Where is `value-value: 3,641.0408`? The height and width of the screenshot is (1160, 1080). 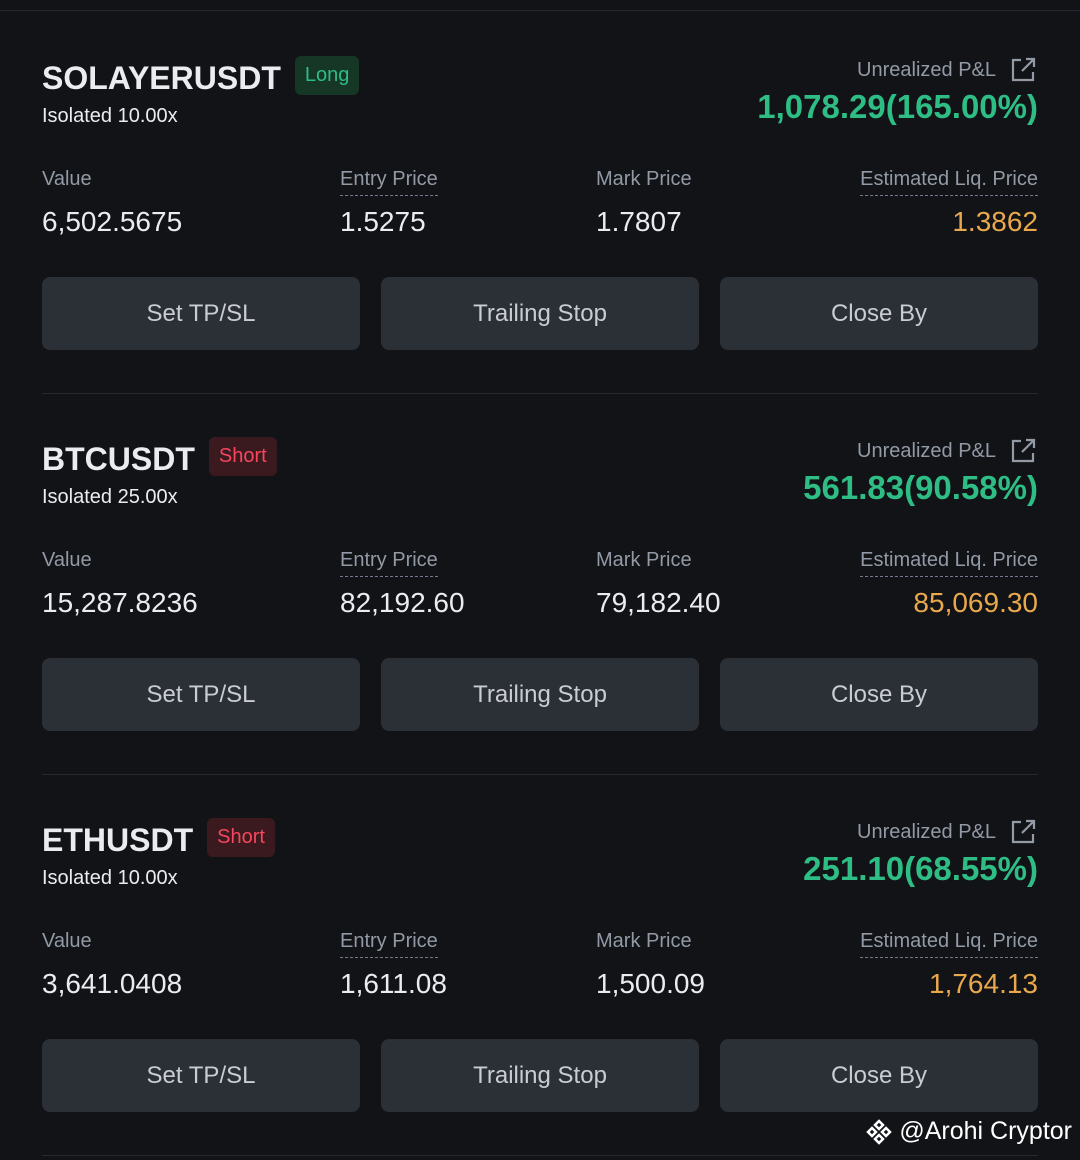 value-value: 3,641.0408 is located at coordinates (112, 983).